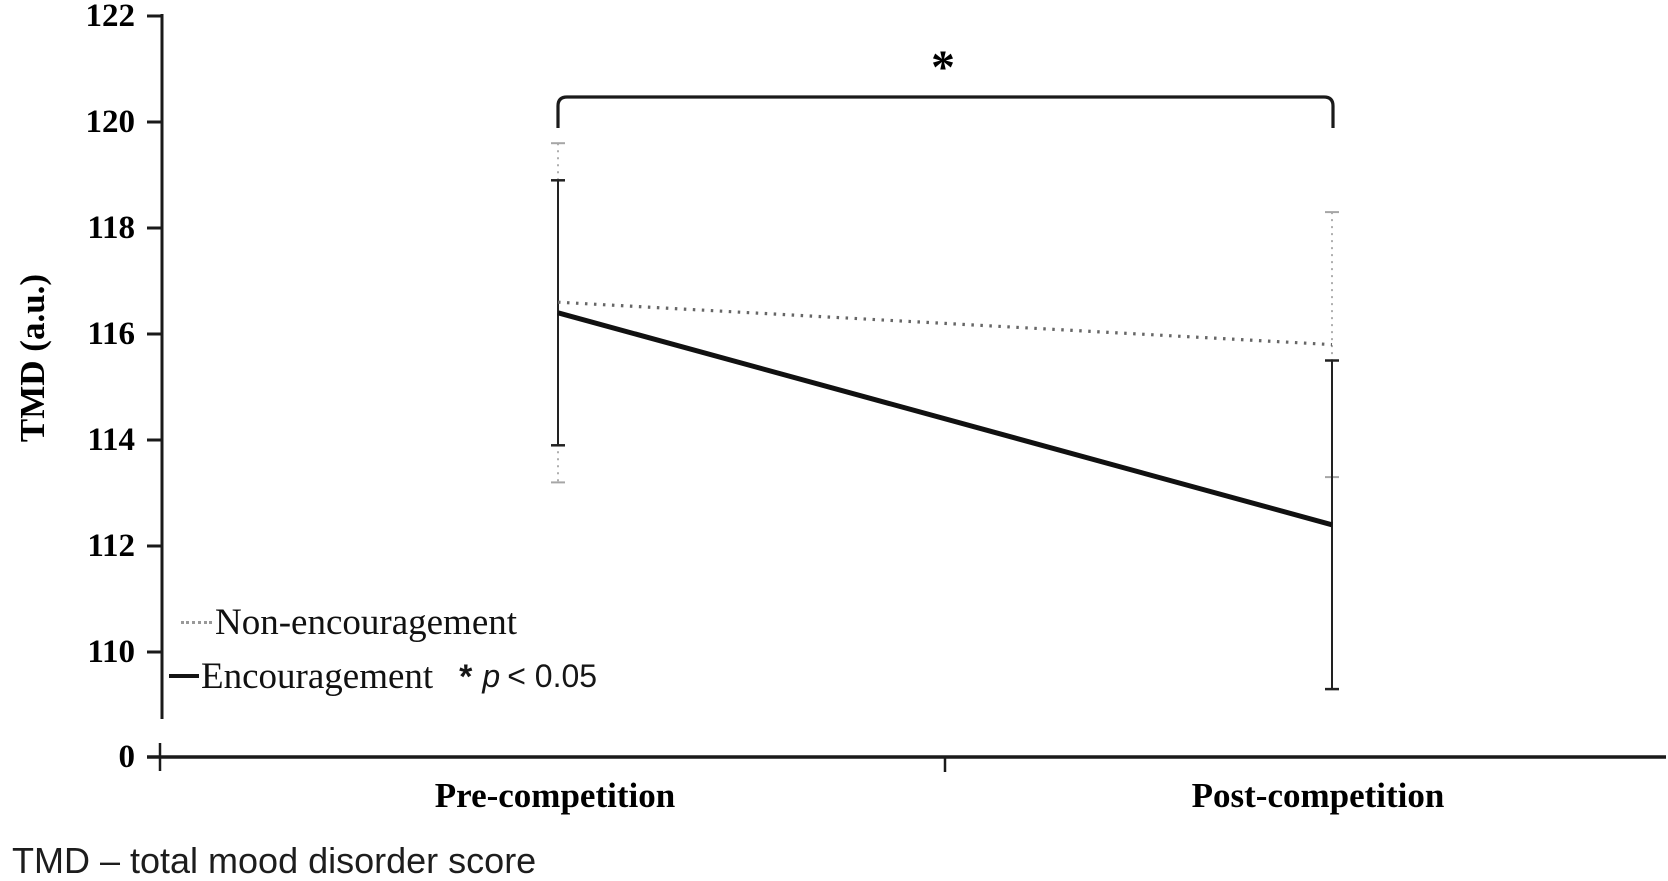 This screenshot has width=1668, height=881. I want to click on x-label-pre-competition: Pre-competition, so click(555, 795).